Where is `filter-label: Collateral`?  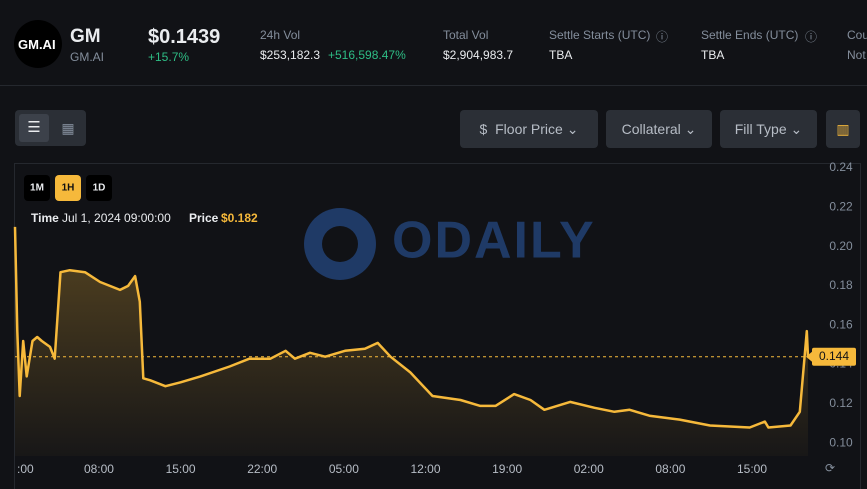 filter-label: Collateral is located at coordinates (651, 129).